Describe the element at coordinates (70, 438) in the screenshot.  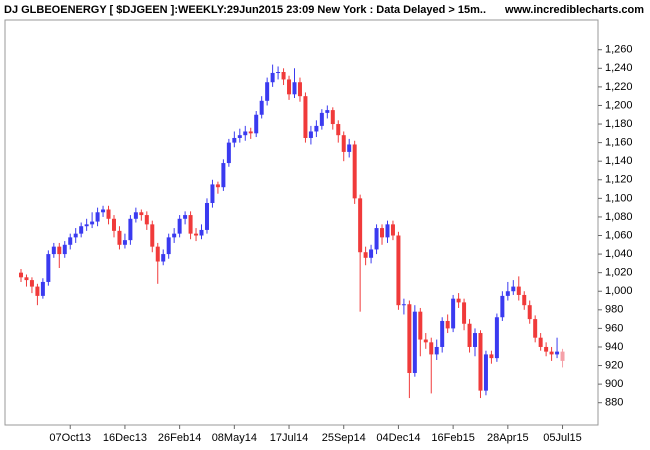
I see `x-tick-label: 07Oct13` at that location.